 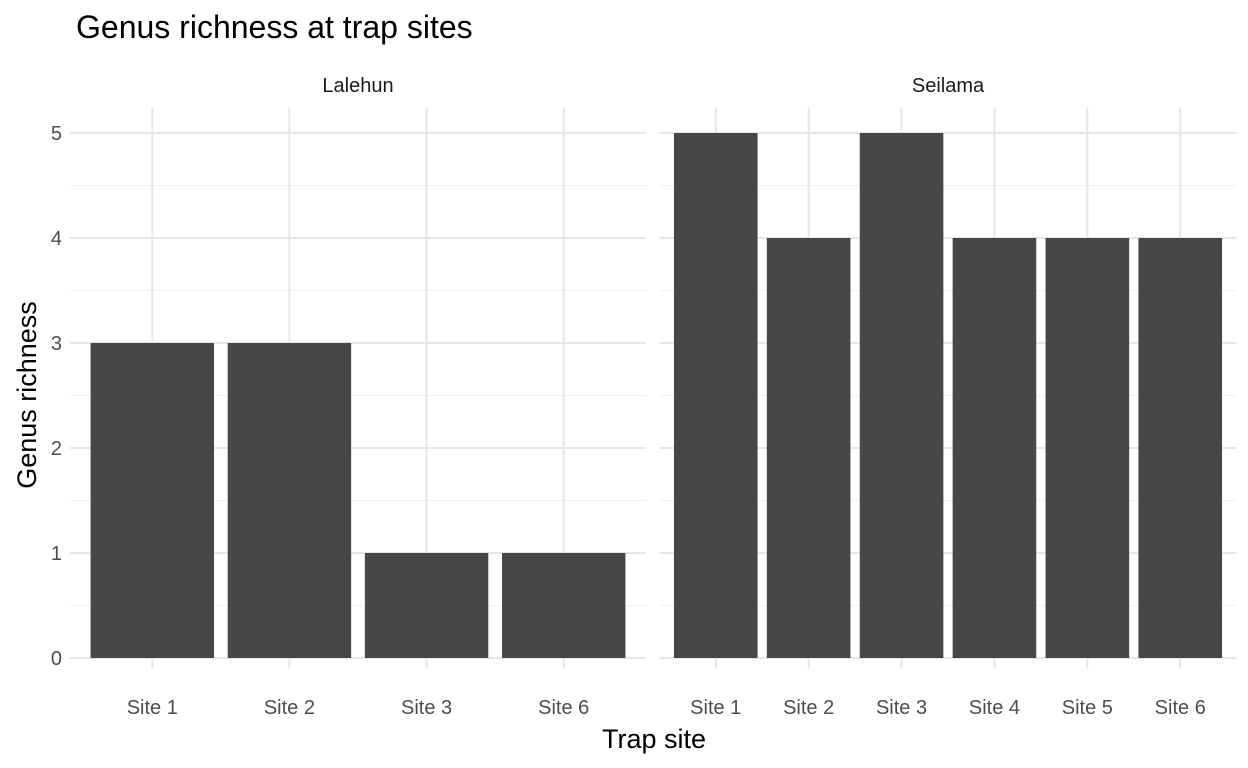 What do you see at coordinates (274, 27) in the screenshot?
I see `chart-title: Genus richness at trap sites` at bounding box center [274, 27].